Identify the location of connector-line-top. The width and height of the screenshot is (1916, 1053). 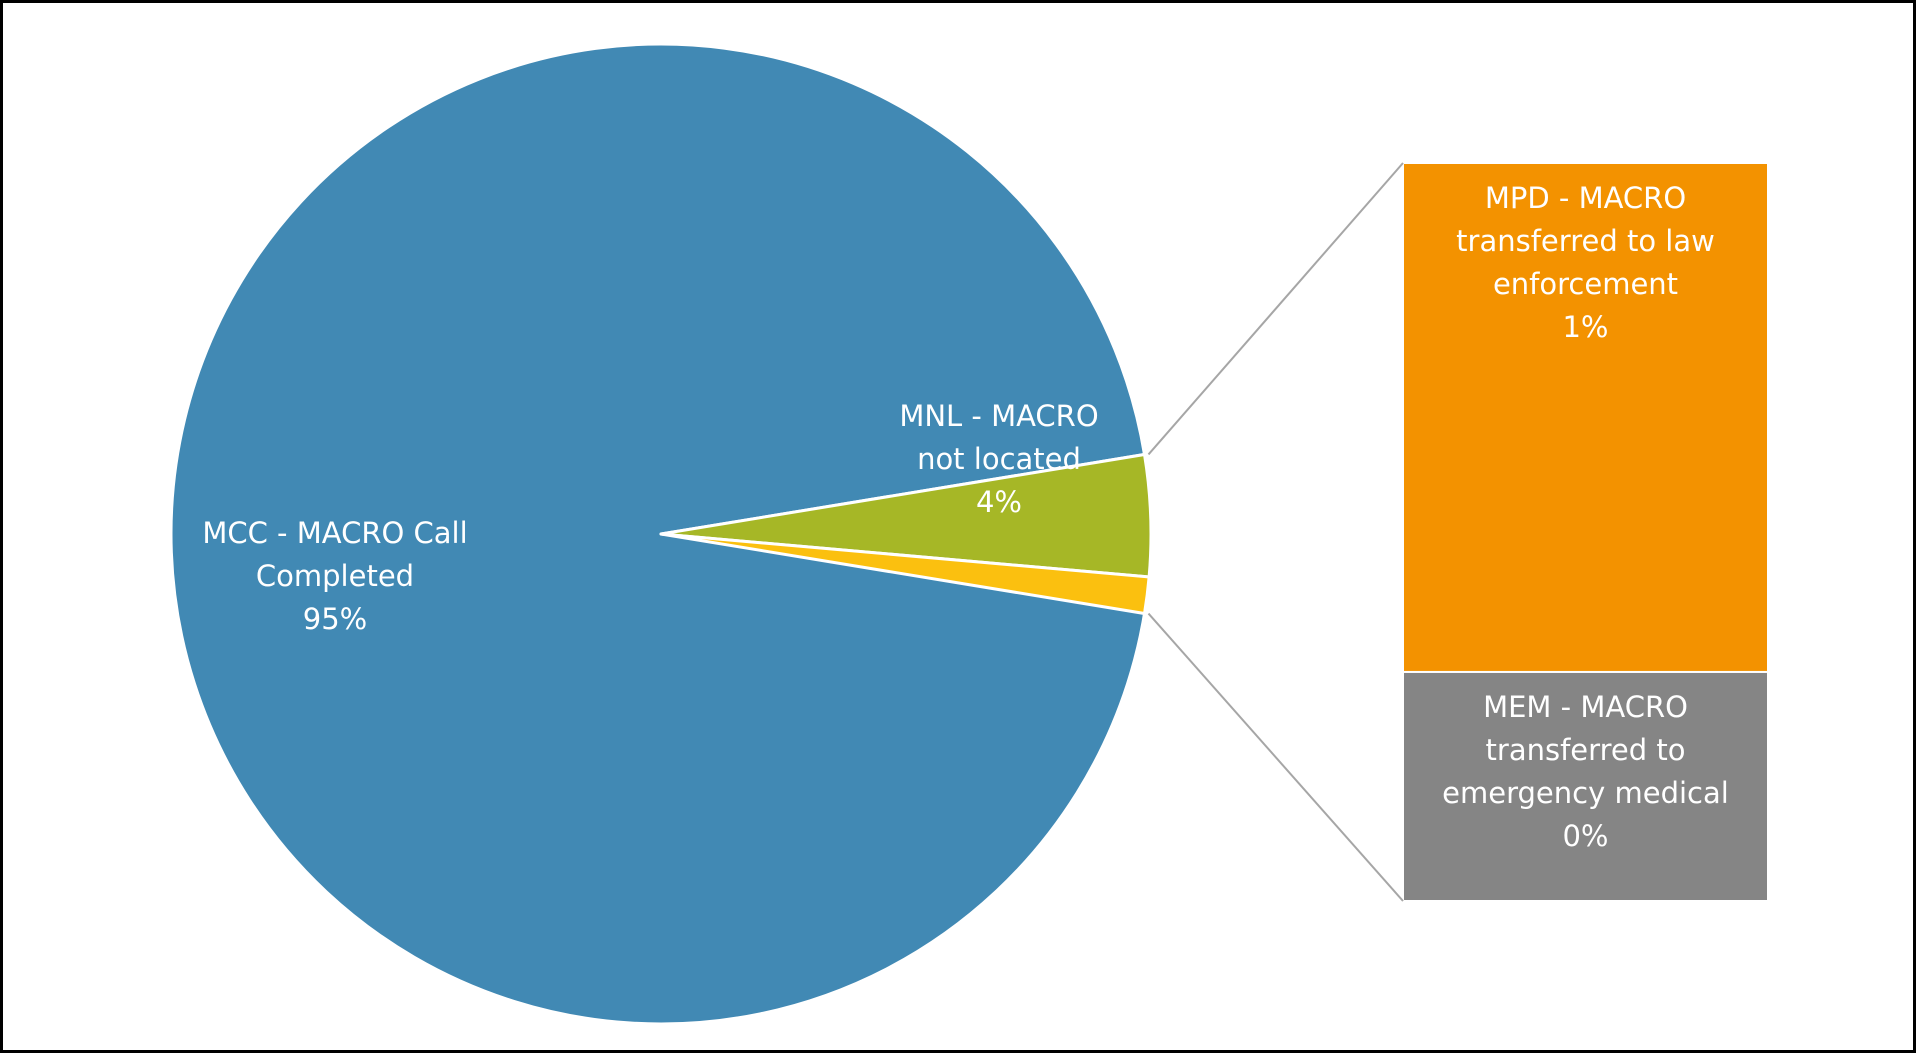
(1275, 309).